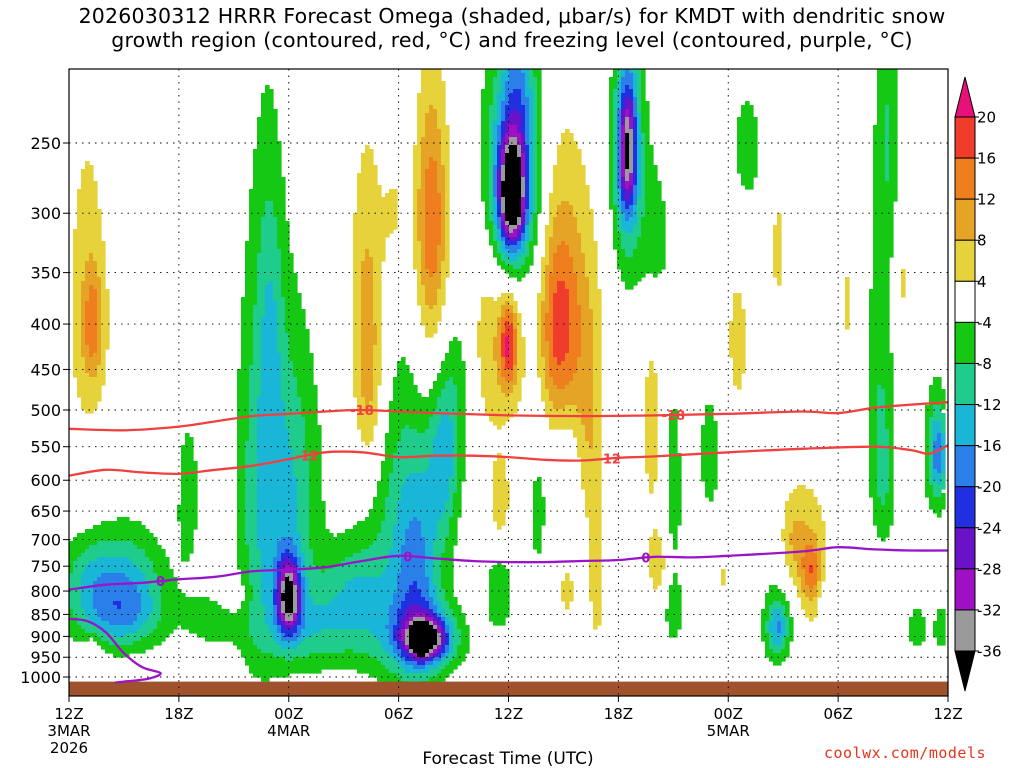 Image resolution: width=1024 pixels, height=768 pixels. What do you see at coordinates (989, 569) in the screenshot?
I see `colorbar-label: -28` at bounding box center [989, 569].